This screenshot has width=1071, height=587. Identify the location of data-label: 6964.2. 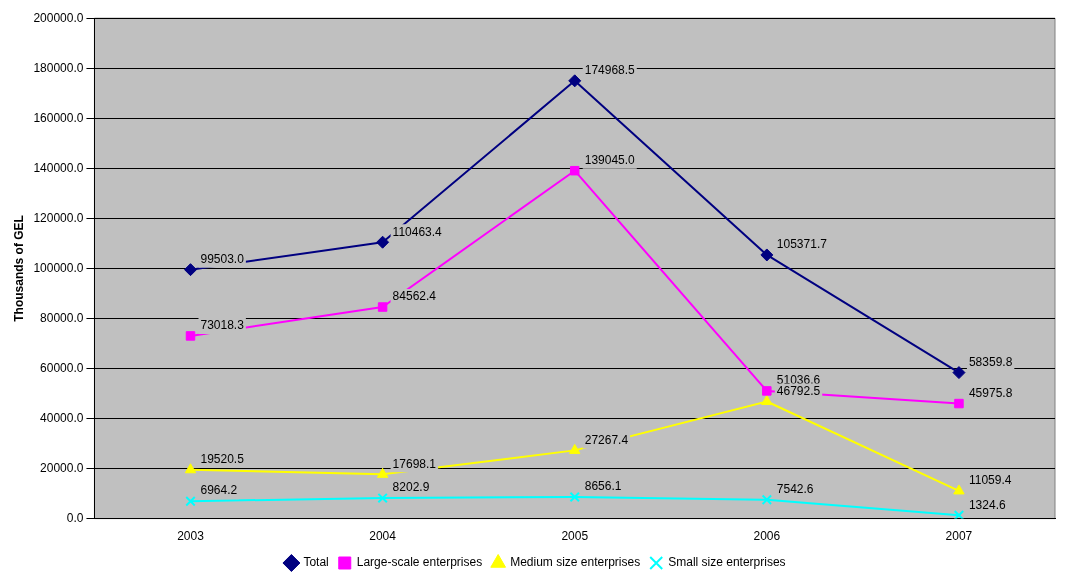
(219, 490).